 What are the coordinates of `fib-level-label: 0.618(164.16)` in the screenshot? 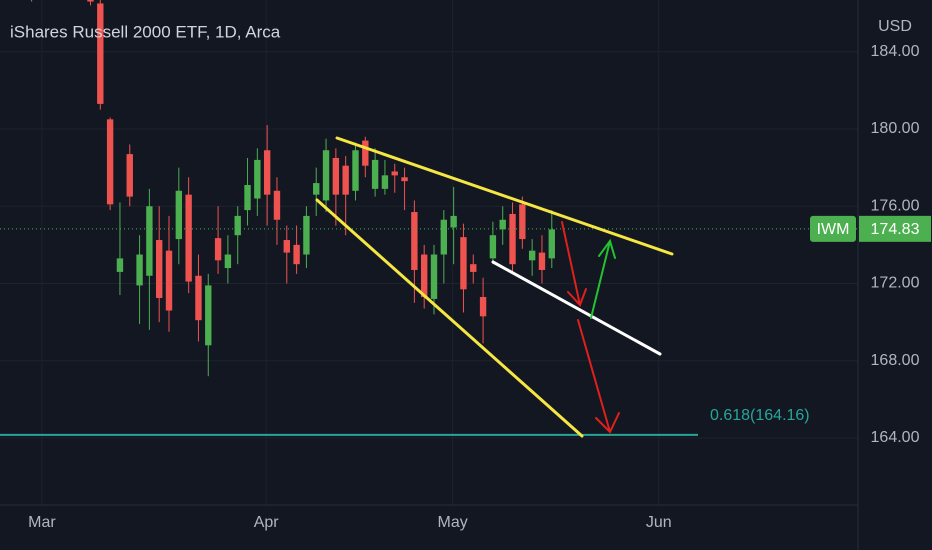 It's located at (760, 415).